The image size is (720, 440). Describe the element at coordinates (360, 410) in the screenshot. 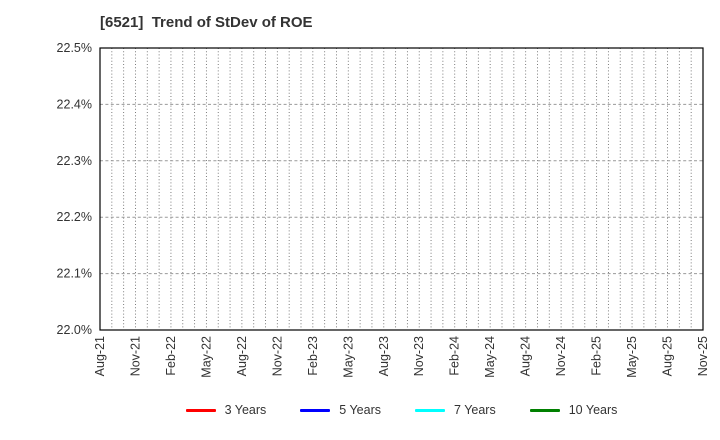

I see `legend-label: 5 Years` at that location.